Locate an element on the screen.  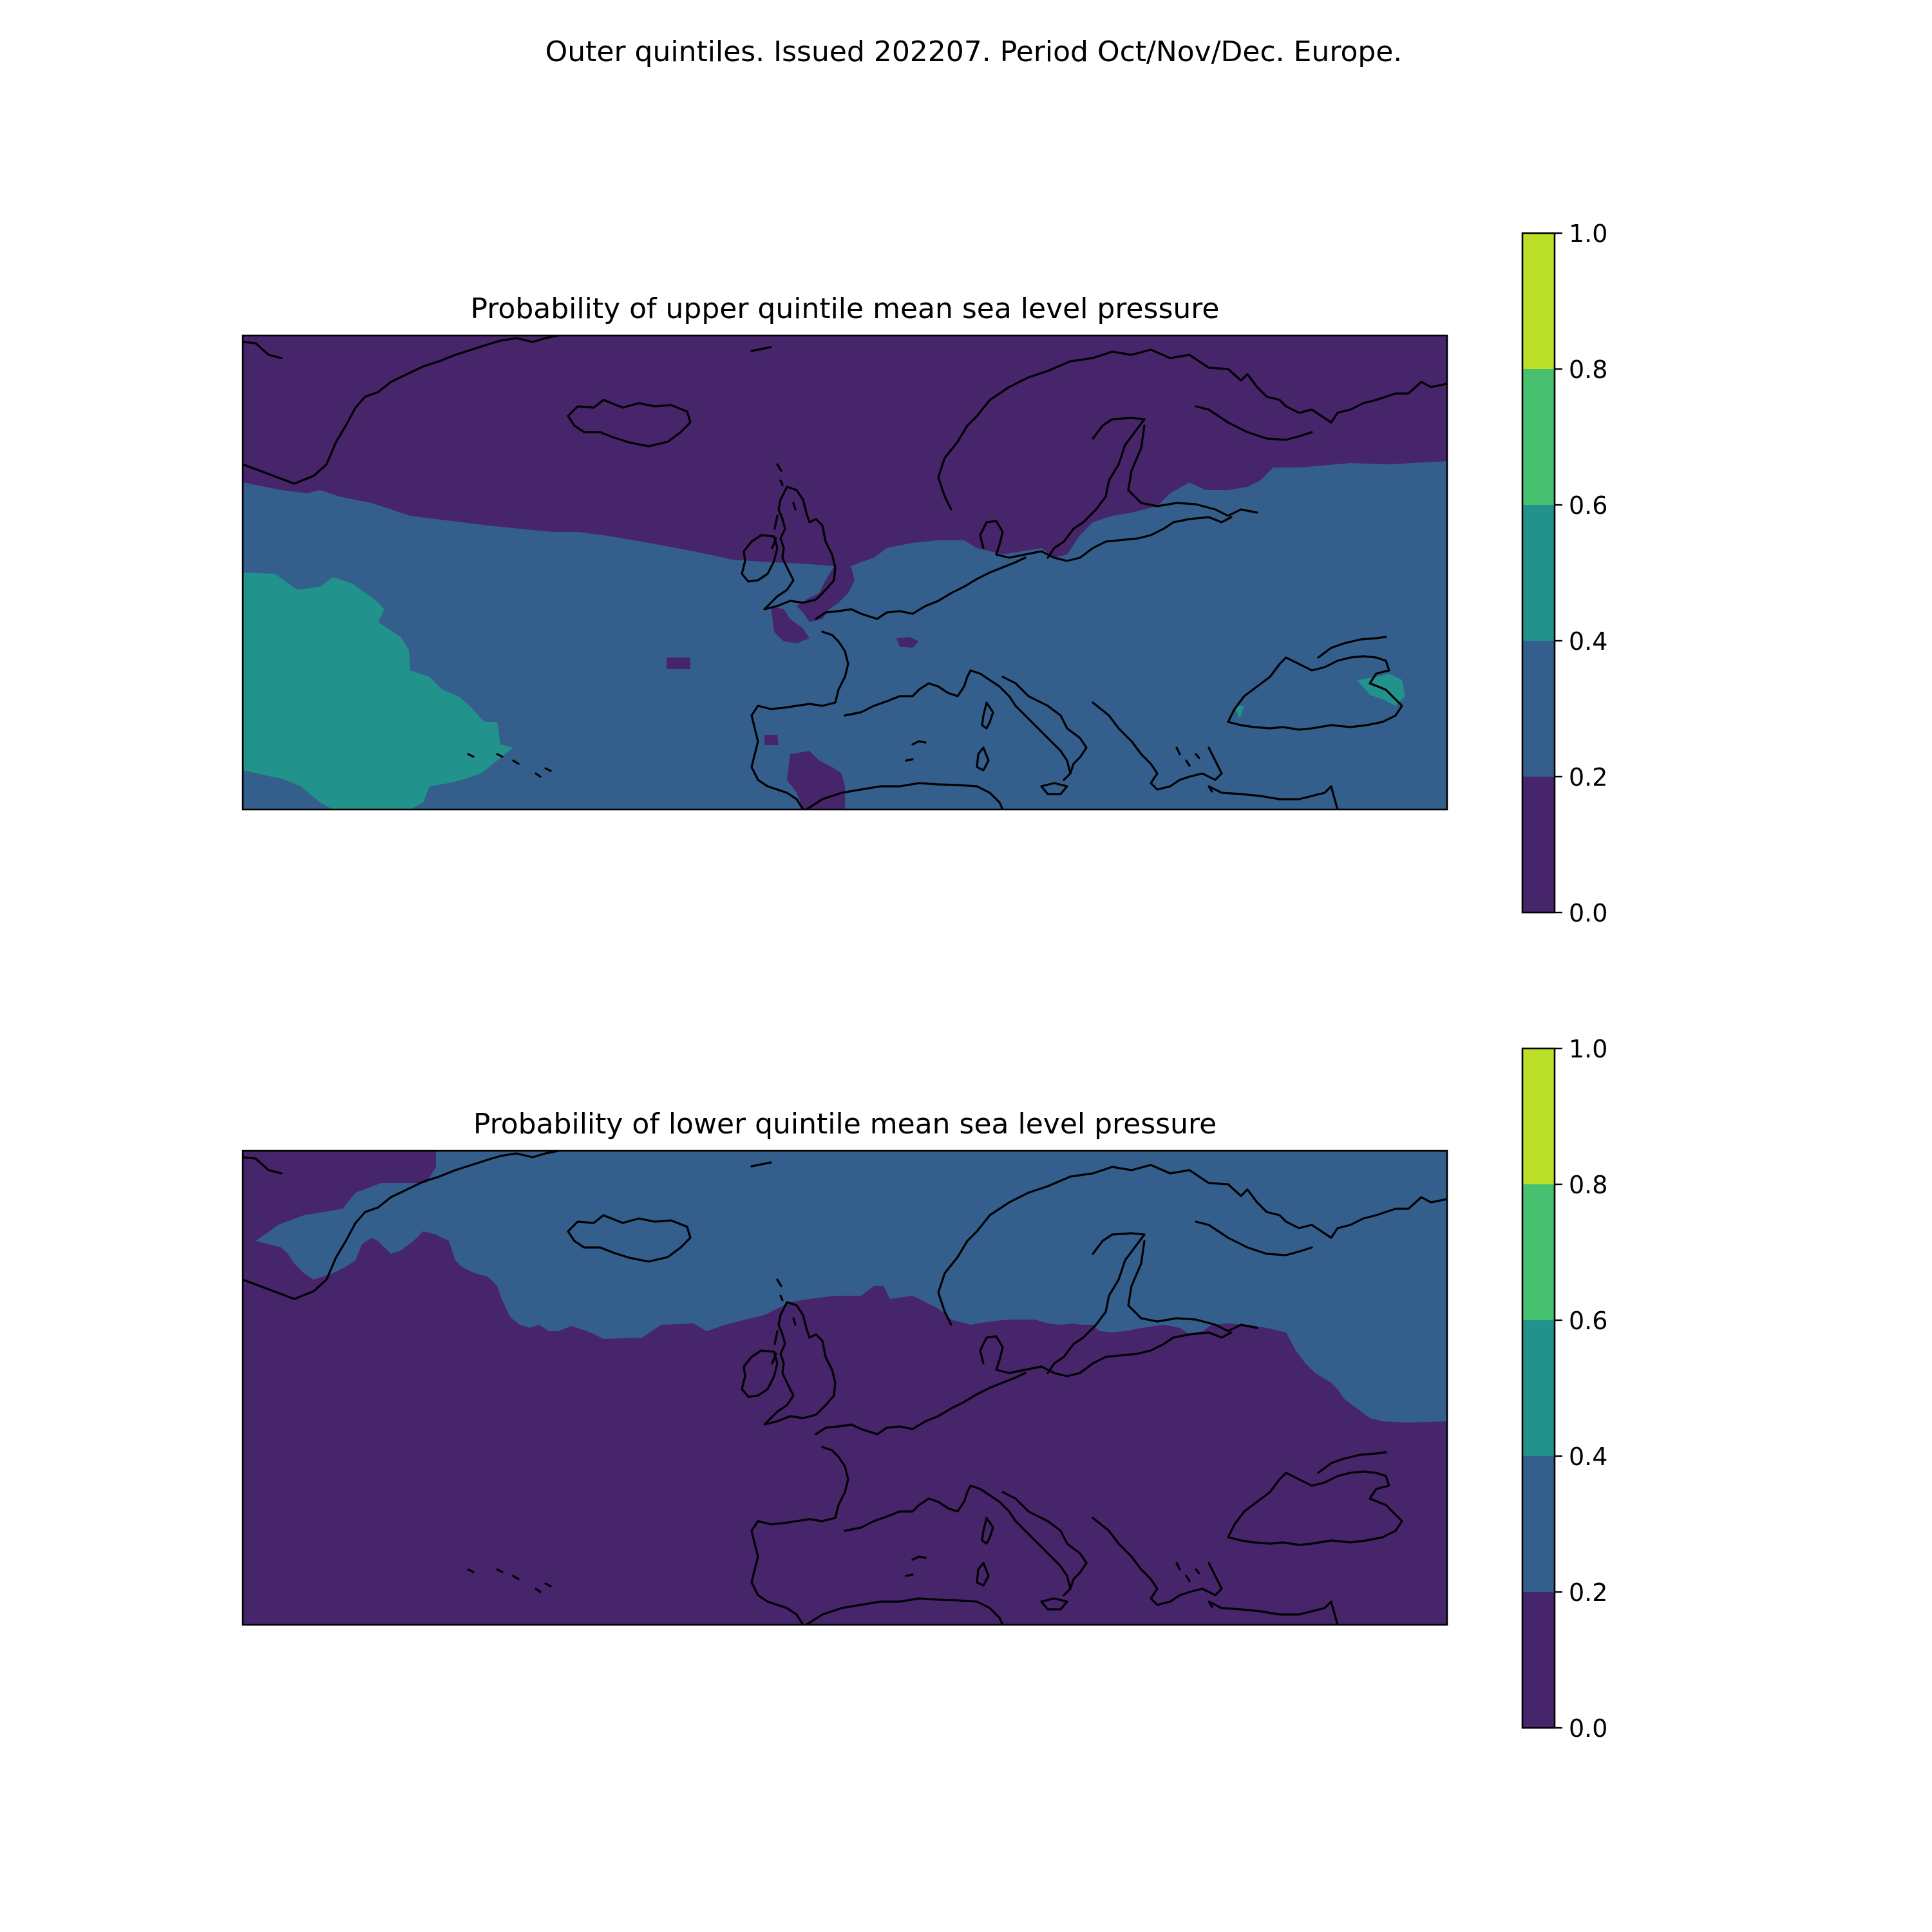
patch-iberia-sw is located at coordinates (816, 781).